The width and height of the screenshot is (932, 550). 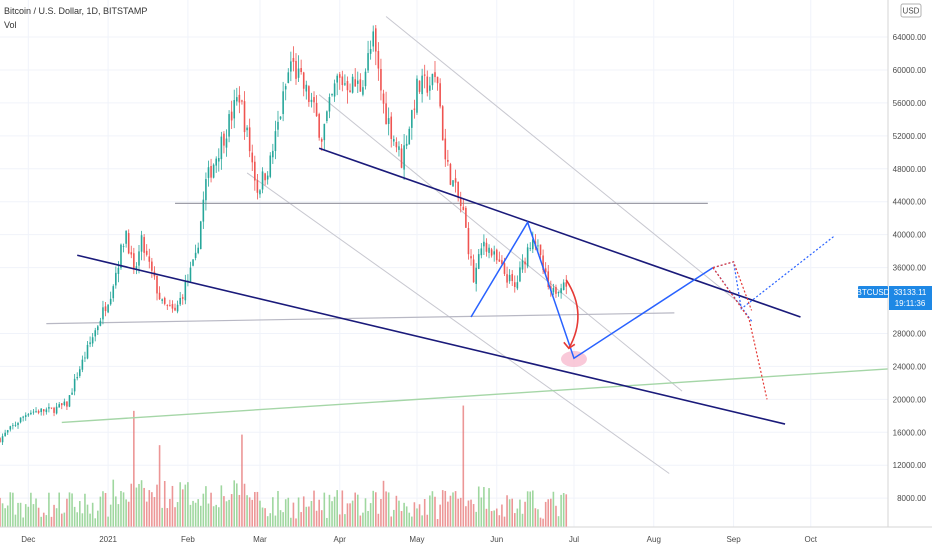 I want to click on price-scale-background, so click(x=910, y=263).